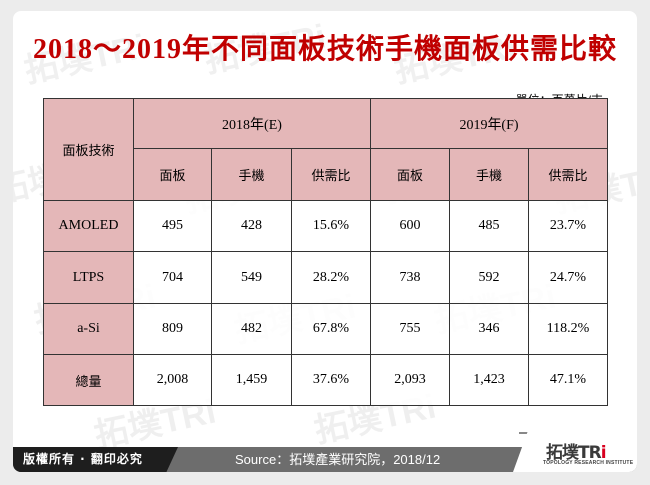 The width and height of the screenshot is (650, 485). What do you see at coordinates (172, 174) in the screenshot?
I see `header-panel-2018: 面板` at bounding box center [172, 174].